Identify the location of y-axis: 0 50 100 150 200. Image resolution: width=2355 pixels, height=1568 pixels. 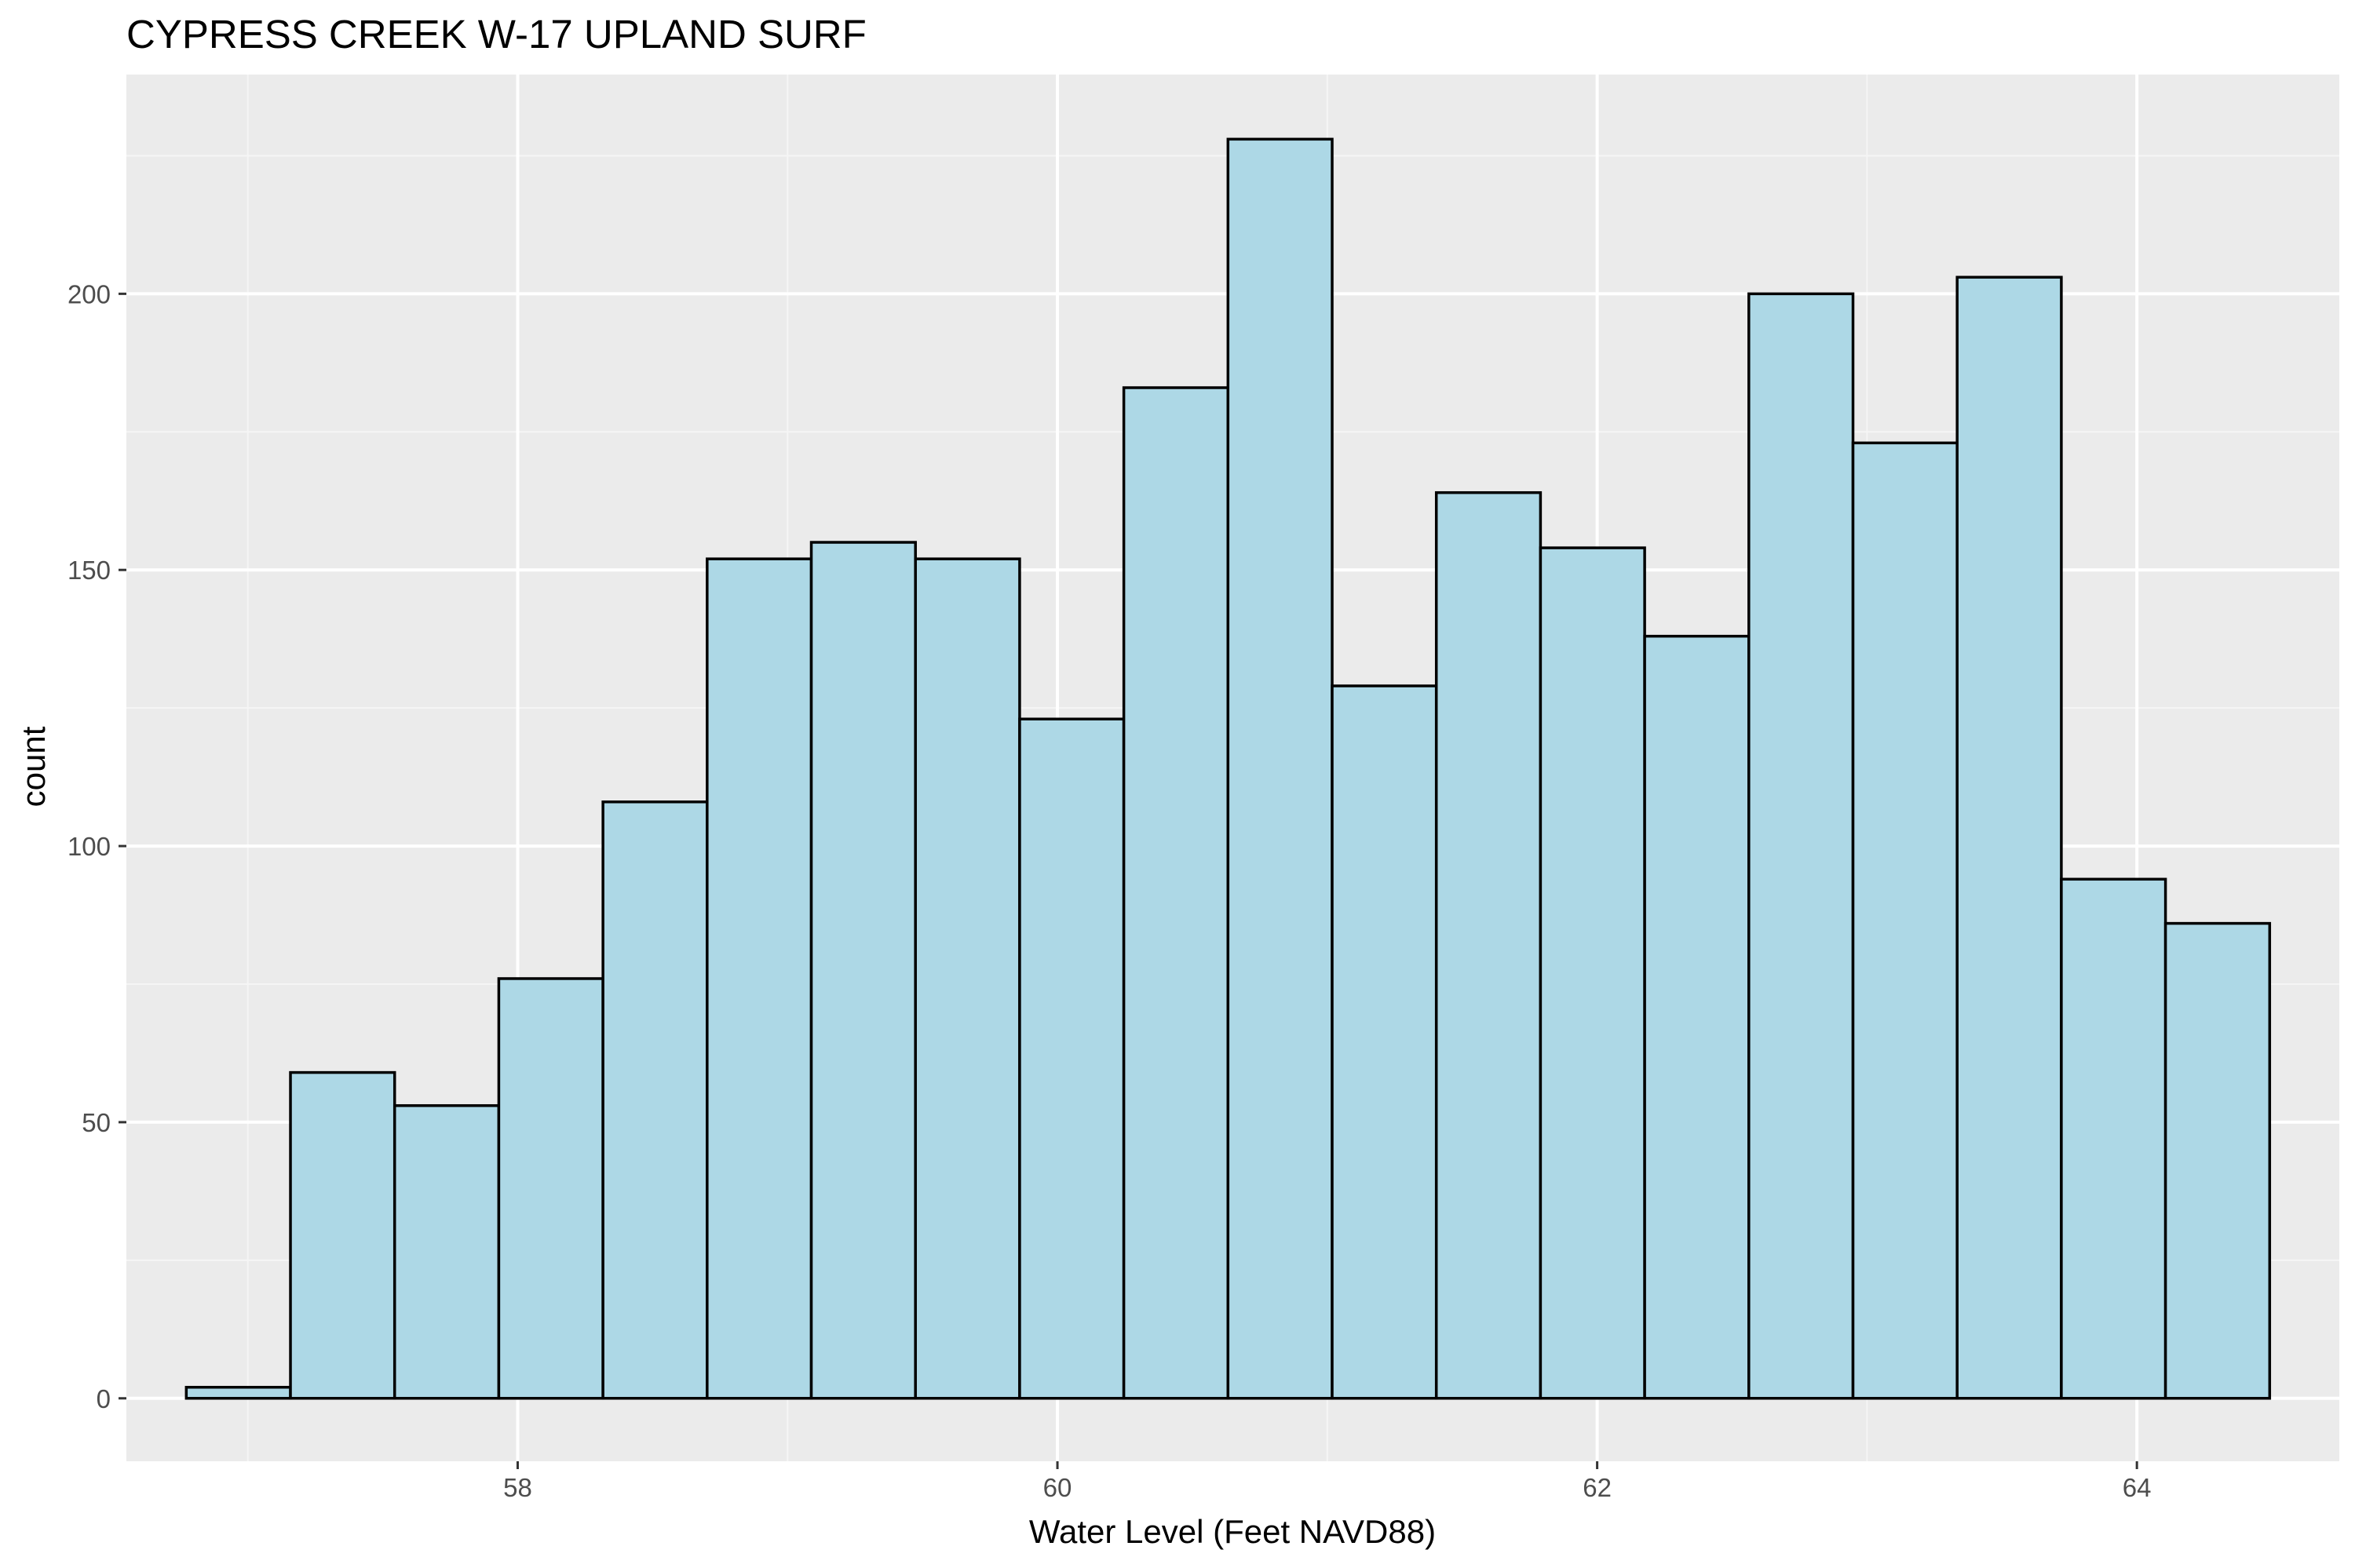
(97, 846).